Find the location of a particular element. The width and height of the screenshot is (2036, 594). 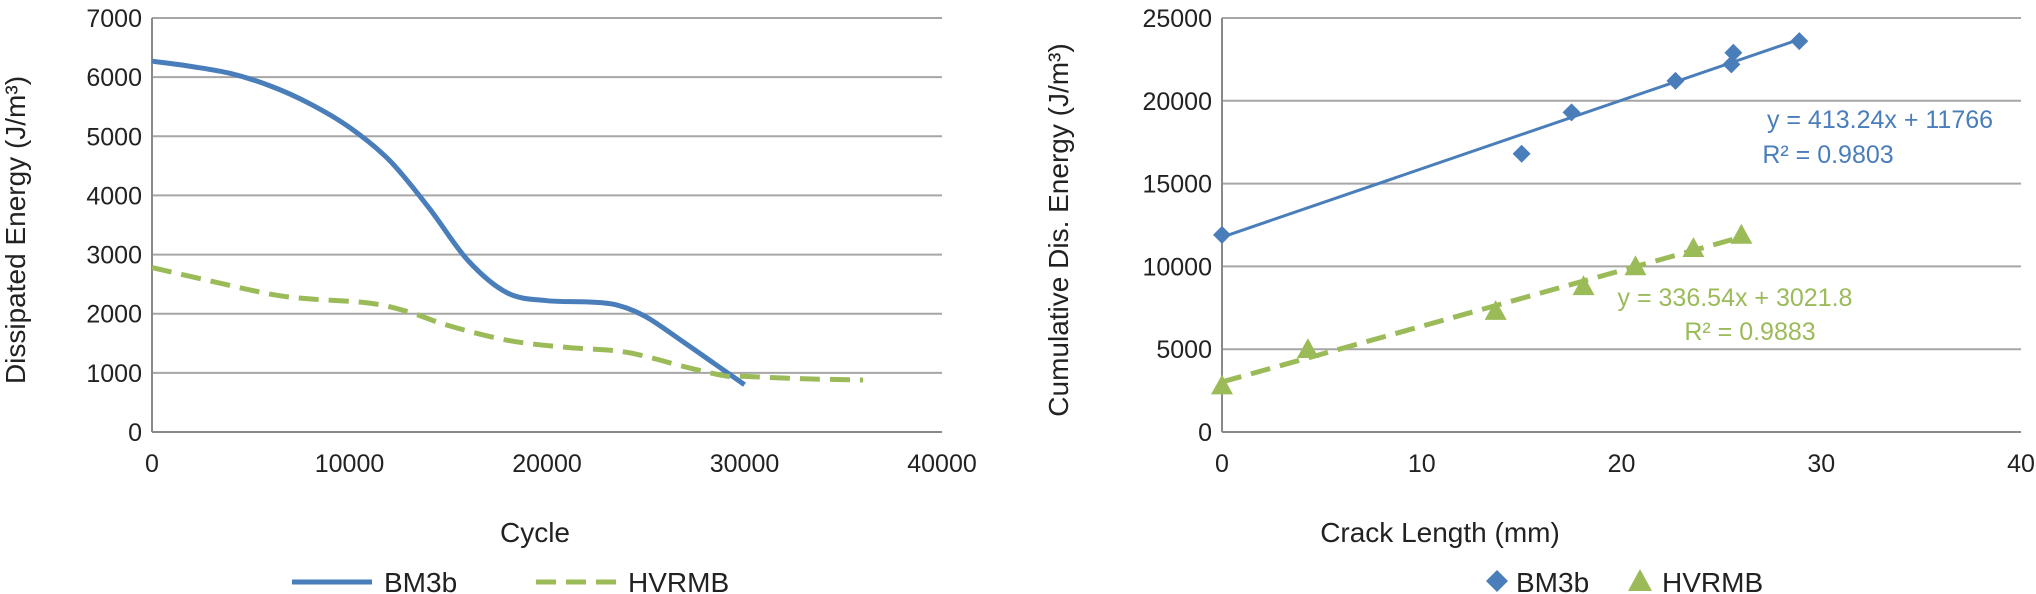

y-tick-label: 1000 is located at coordinates (114, 374).